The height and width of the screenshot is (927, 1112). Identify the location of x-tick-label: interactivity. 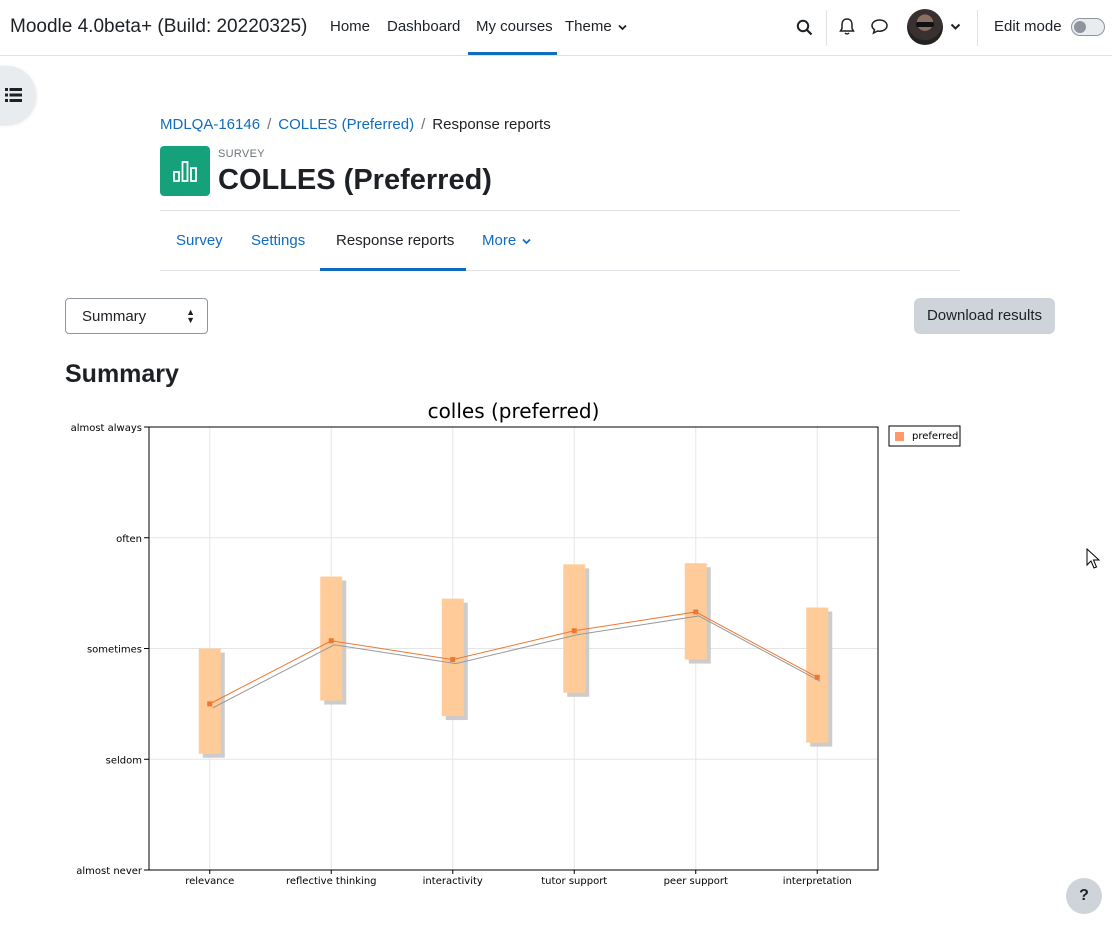
(453, 881).